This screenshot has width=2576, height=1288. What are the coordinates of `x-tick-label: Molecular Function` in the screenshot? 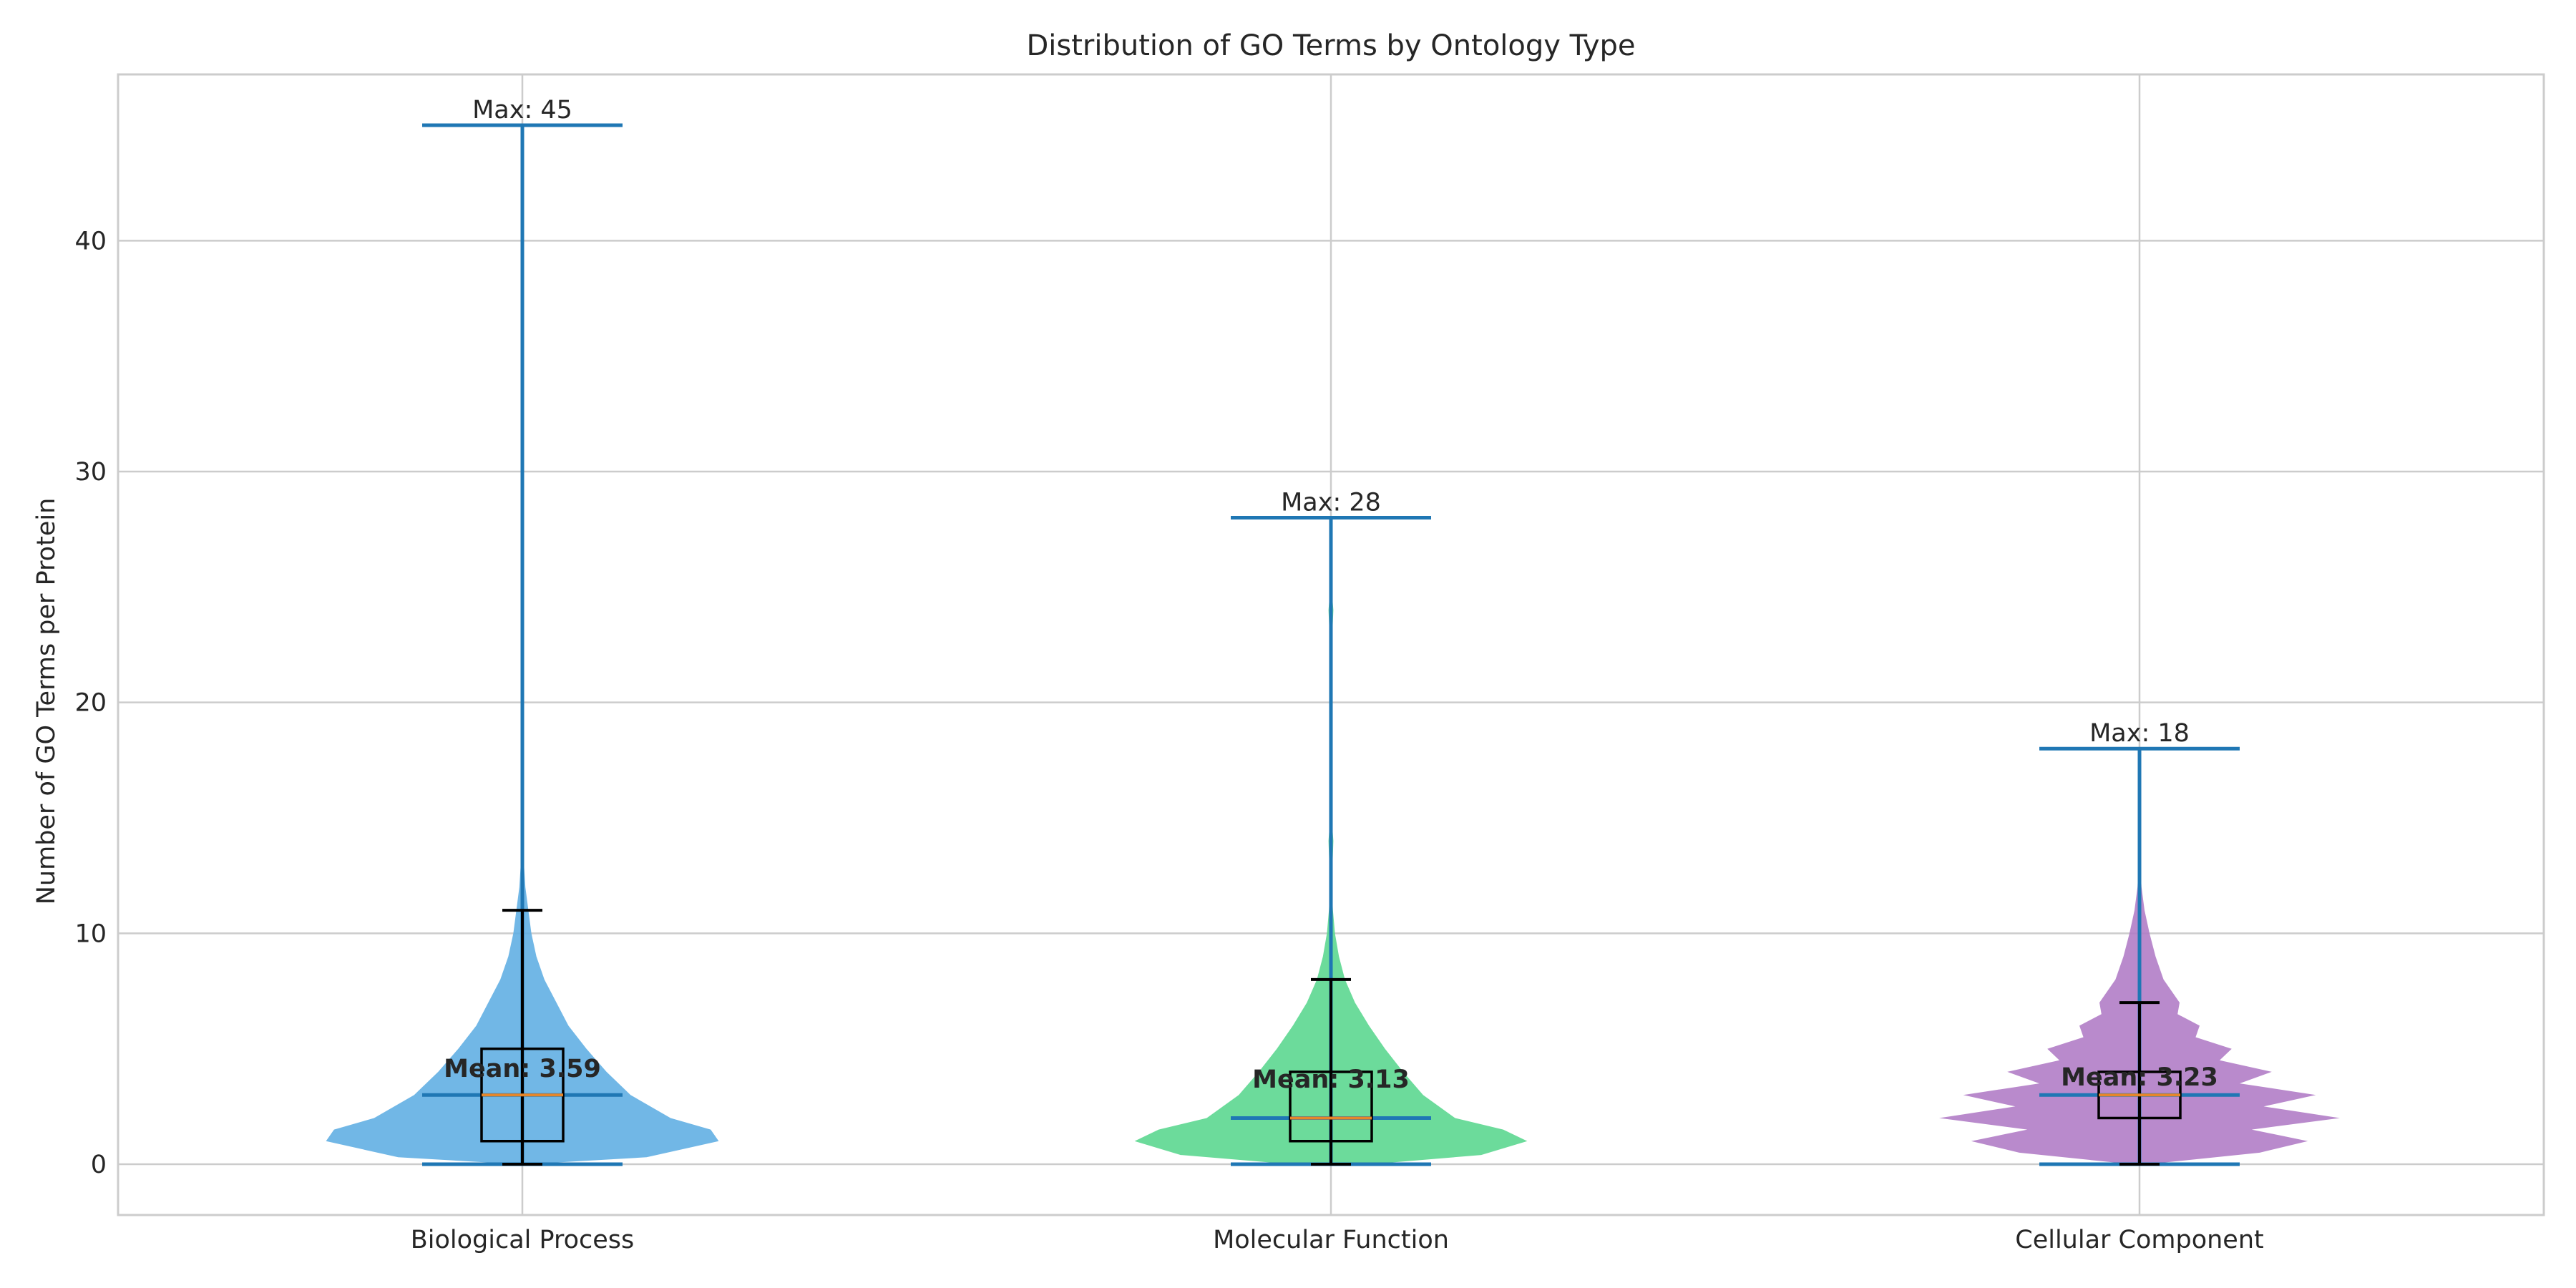 It's located at (1331, 1240).